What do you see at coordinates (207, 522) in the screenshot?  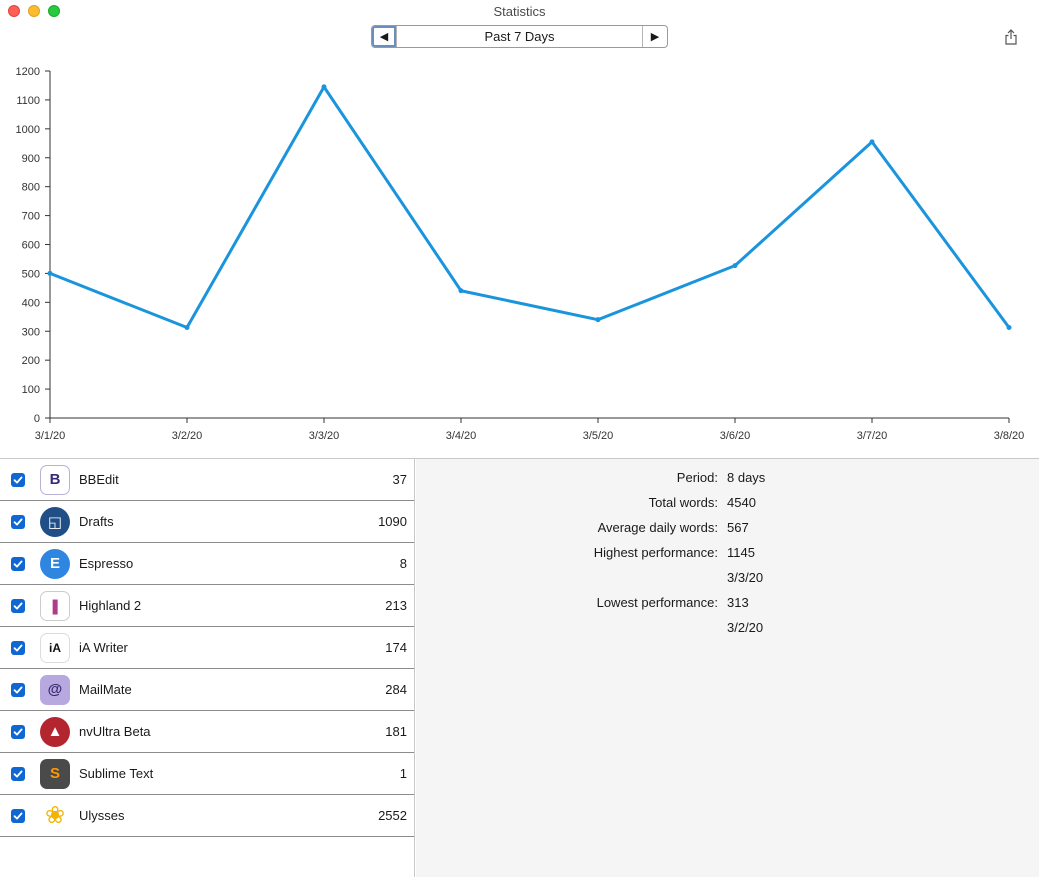 I see `app-row: ◱ Drafts 1090` at bounding box center [207, 522].